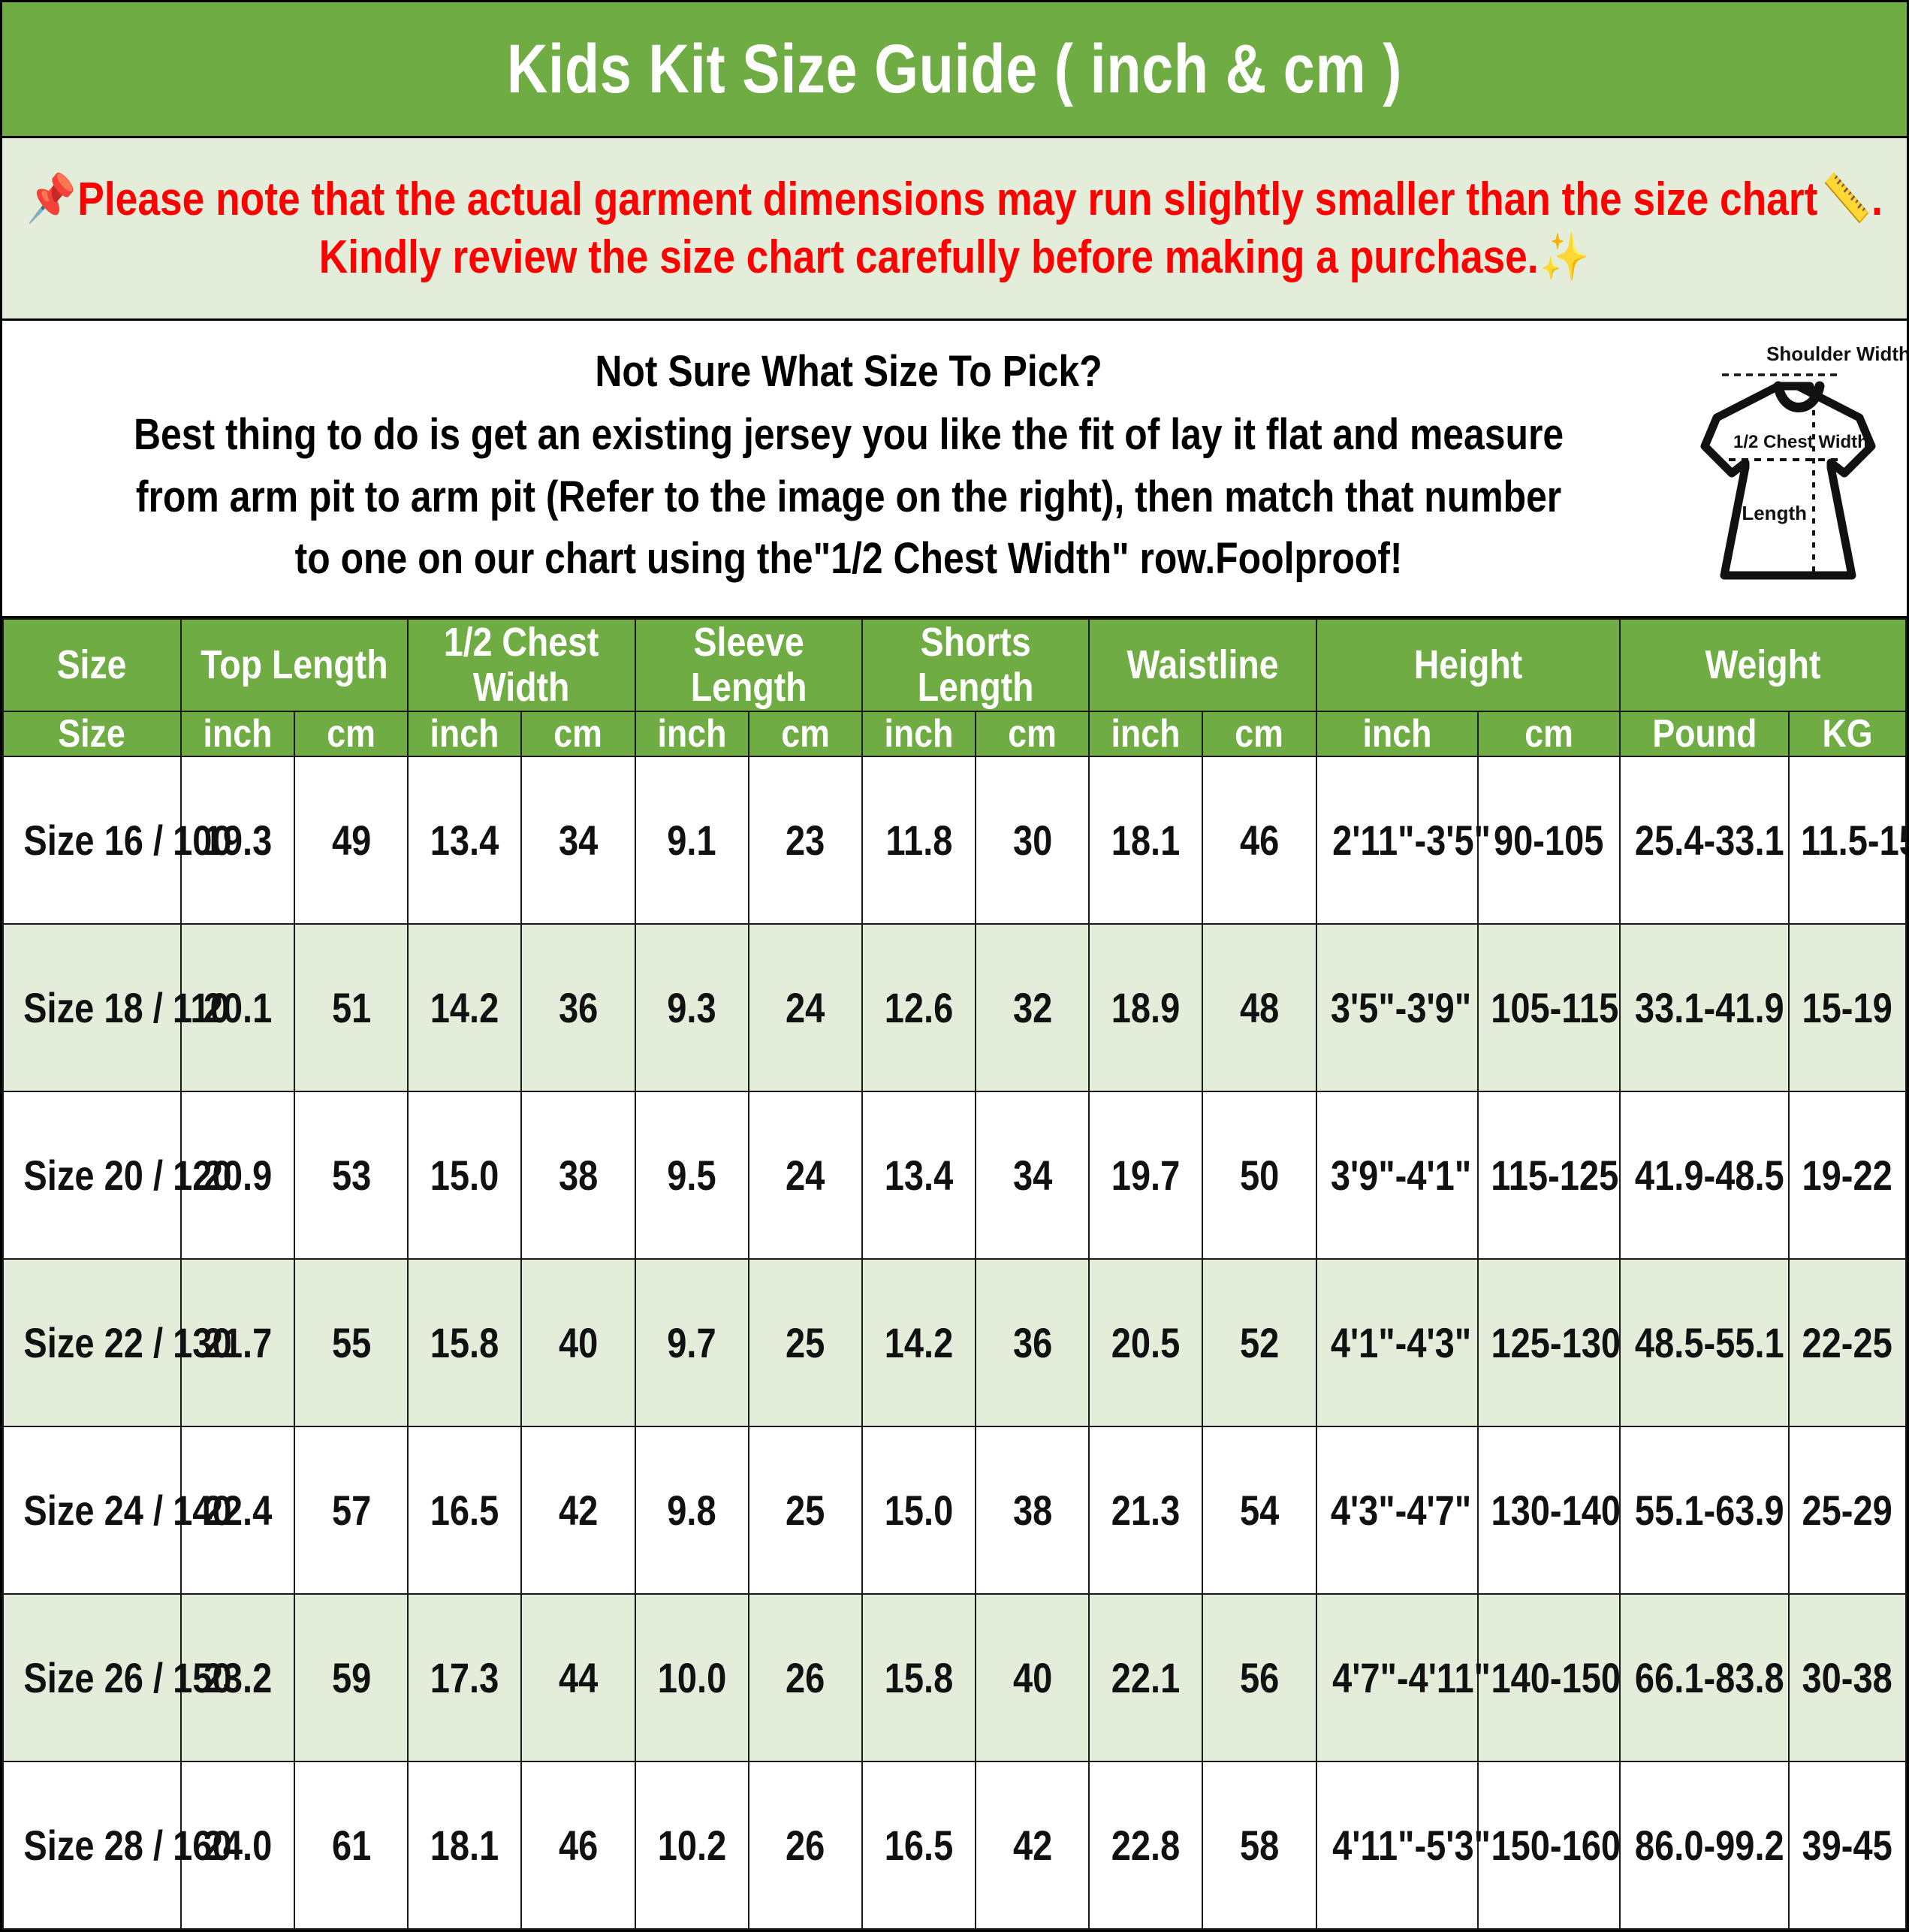 This screenshot has height=1932, width=1909. I want to click on group-header-shorts-length: Shorts Length, so click(975, 665).